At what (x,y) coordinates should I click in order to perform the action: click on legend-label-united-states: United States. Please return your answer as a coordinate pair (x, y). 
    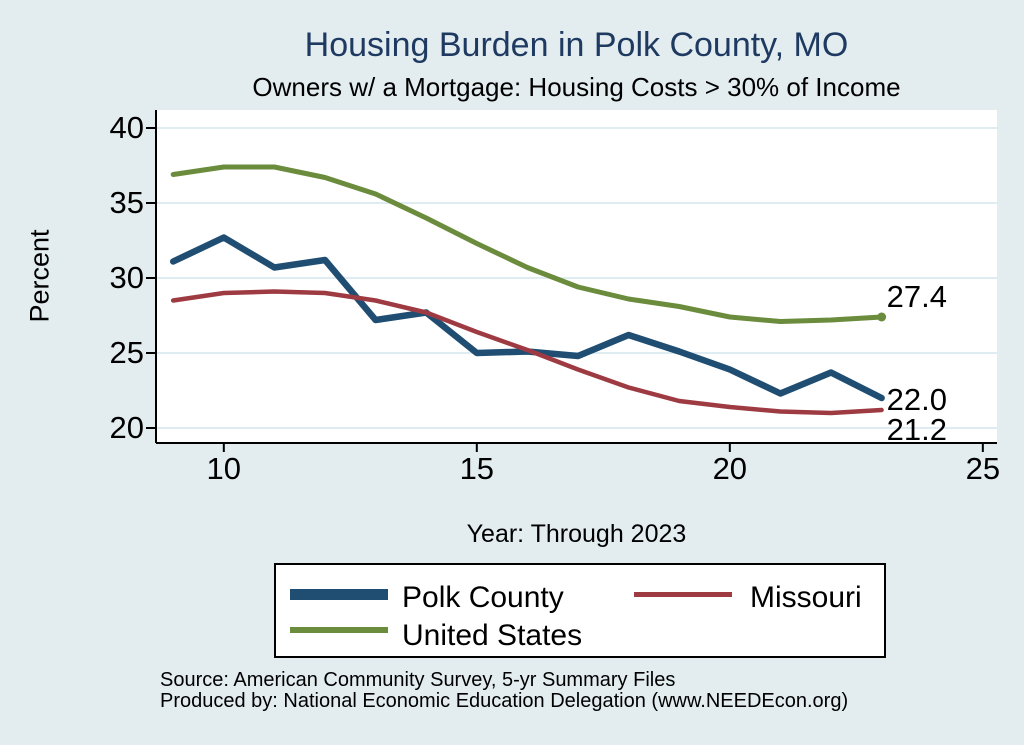
    Looking at the image, I should click on (492, 635).